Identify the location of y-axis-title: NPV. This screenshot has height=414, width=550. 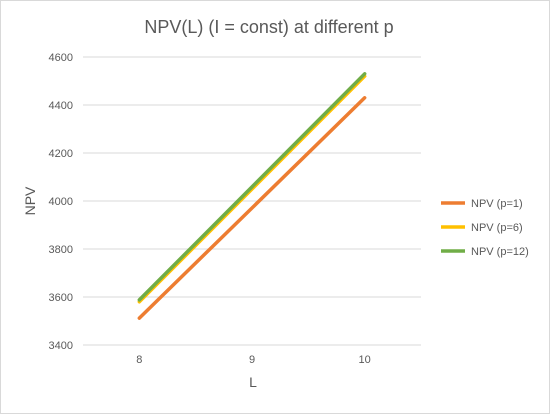
(30, 200).